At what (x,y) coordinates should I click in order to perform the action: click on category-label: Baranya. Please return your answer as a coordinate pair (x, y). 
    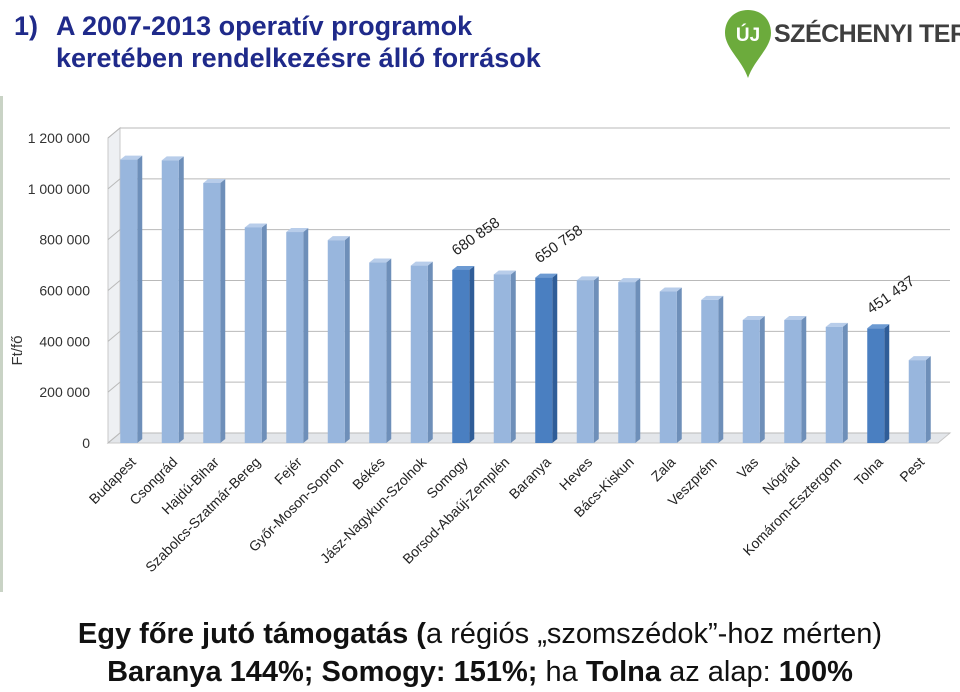
    Looking at the image, I should click on (530, 478).